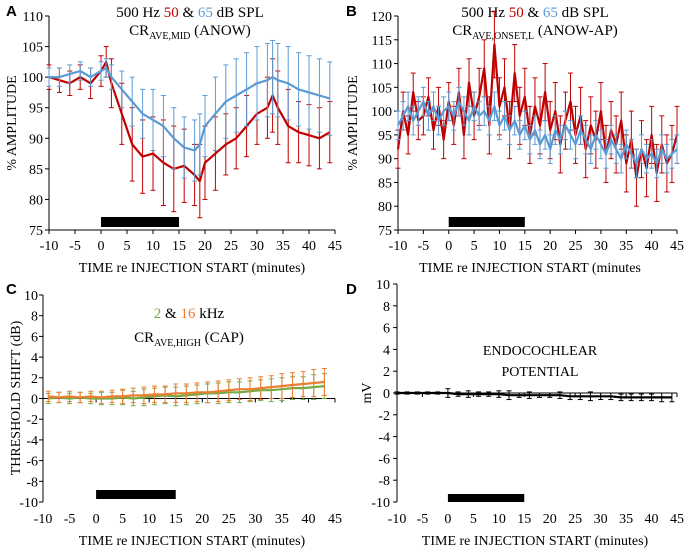 The height and width of the screenshot is (553, 686). I want to click on title-segment: 2, so click(158, 314).